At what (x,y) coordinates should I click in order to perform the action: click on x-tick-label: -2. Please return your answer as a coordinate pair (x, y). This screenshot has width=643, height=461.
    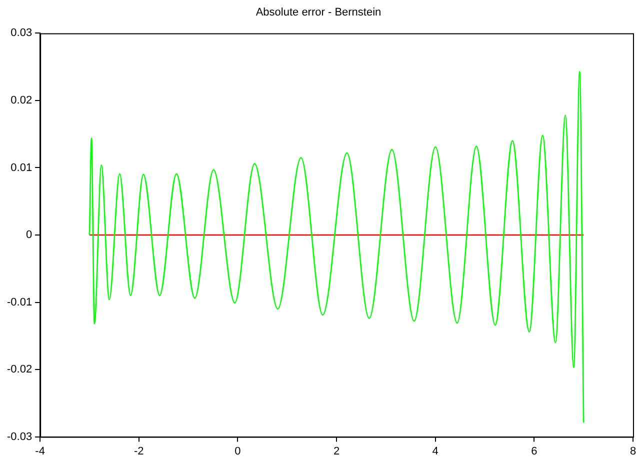
    Looking at the image, I should click on (139, 451).